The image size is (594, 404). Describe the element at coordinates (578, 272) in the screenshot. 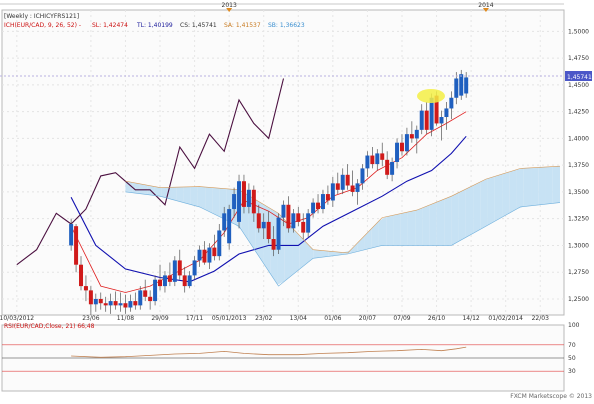

I see `price-tick-label: 1,2750` at that location.